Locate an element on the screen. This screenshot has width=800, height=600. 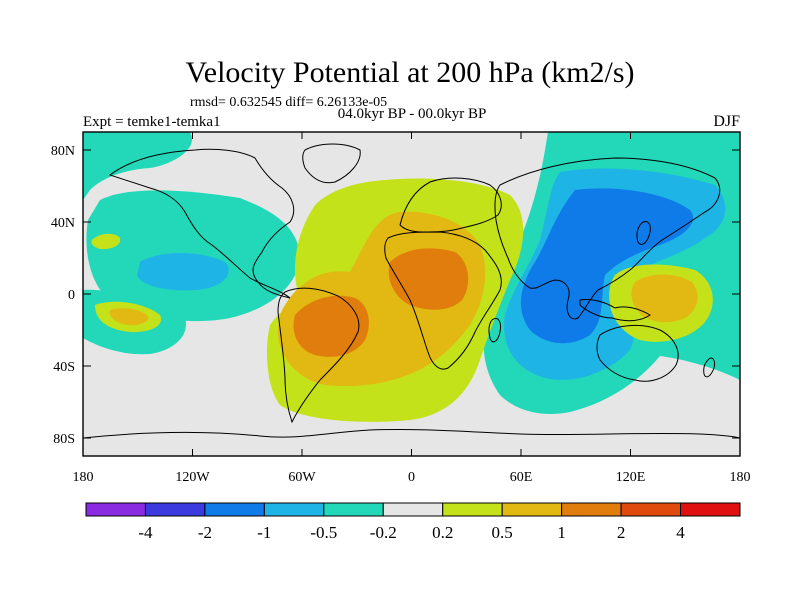
colorbar-label: 0.5 is located at coordinates (502, 532).